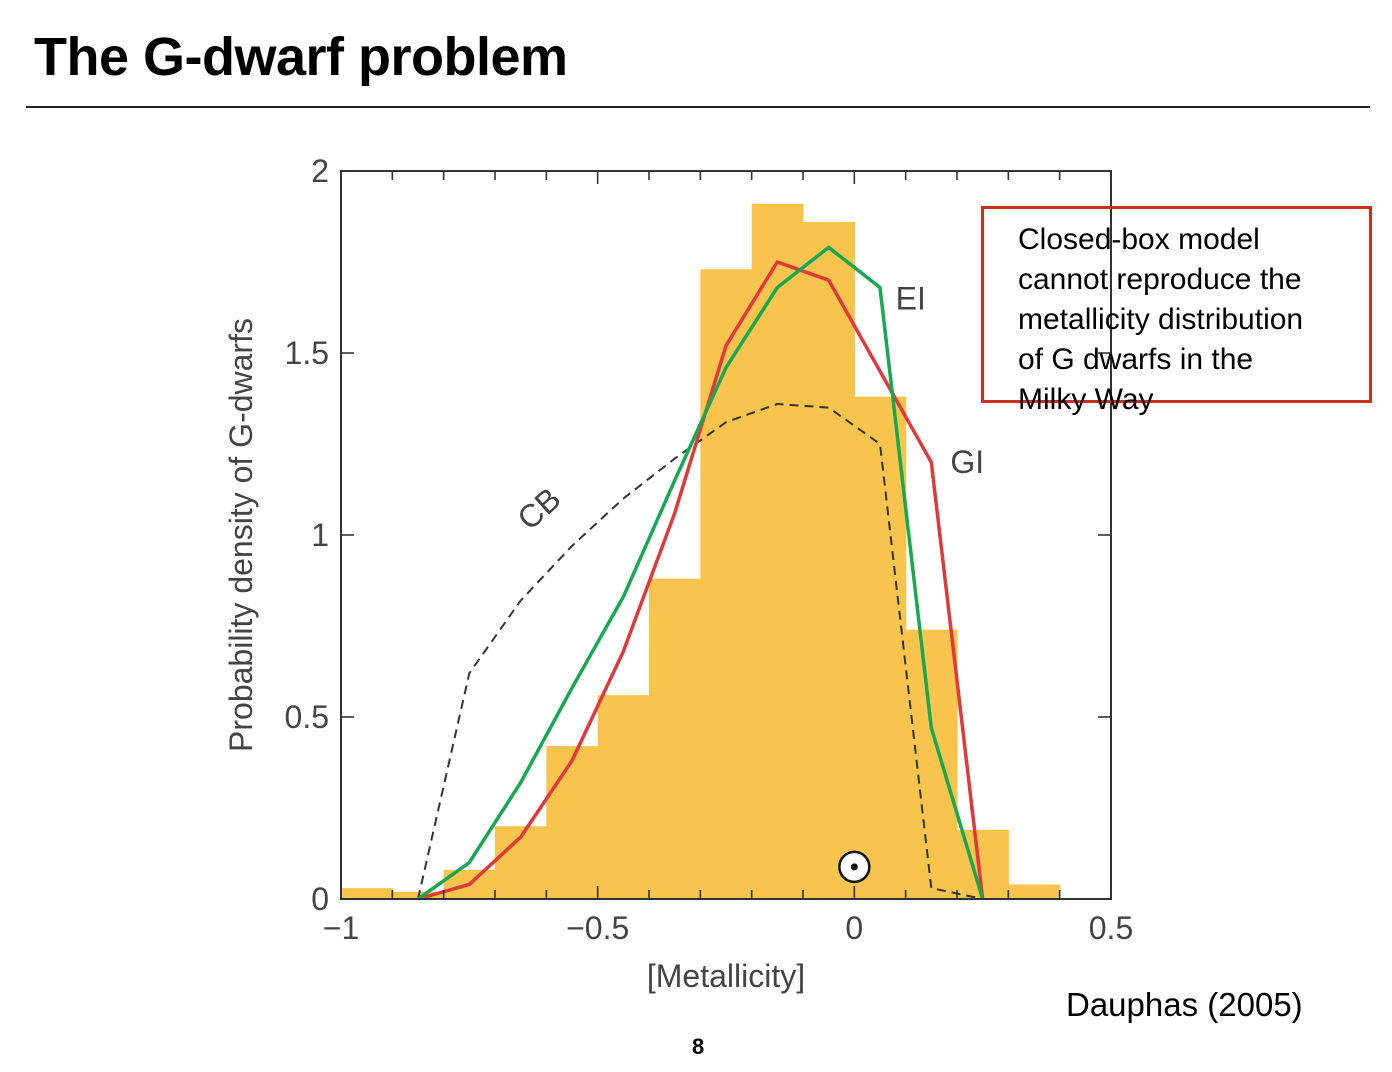 This screenshot has height=1072, width=1392. I want to click on sun-dot, so click(854, 867).